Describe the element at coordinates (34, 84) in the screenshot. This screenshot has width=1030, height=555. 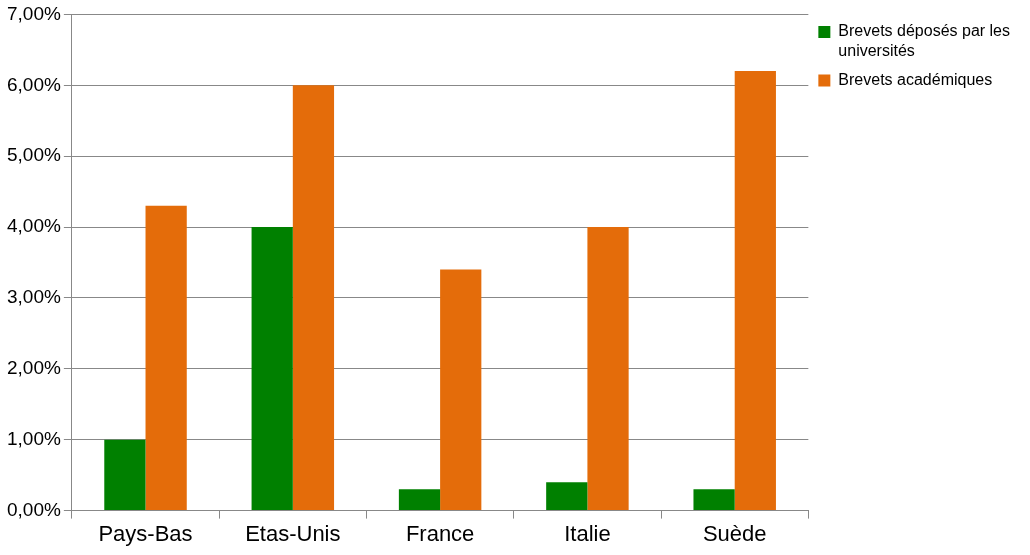
I see `y-tick-label: 6,00%` at that location.